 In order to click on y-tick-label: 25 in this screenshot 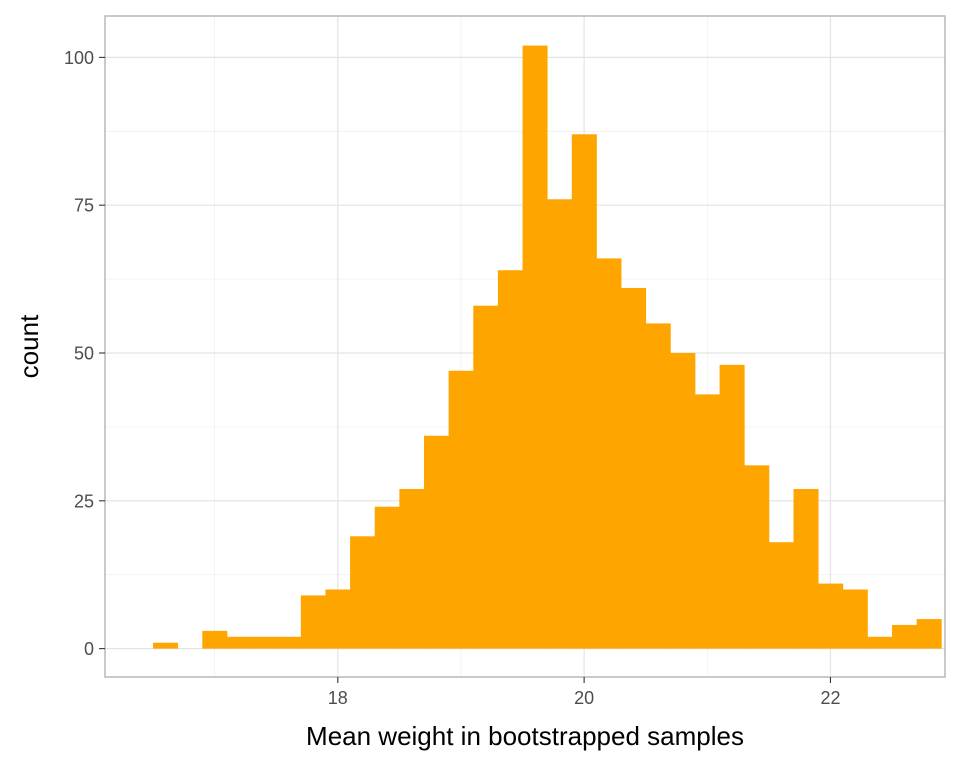, I will do `click(84, 501)`.